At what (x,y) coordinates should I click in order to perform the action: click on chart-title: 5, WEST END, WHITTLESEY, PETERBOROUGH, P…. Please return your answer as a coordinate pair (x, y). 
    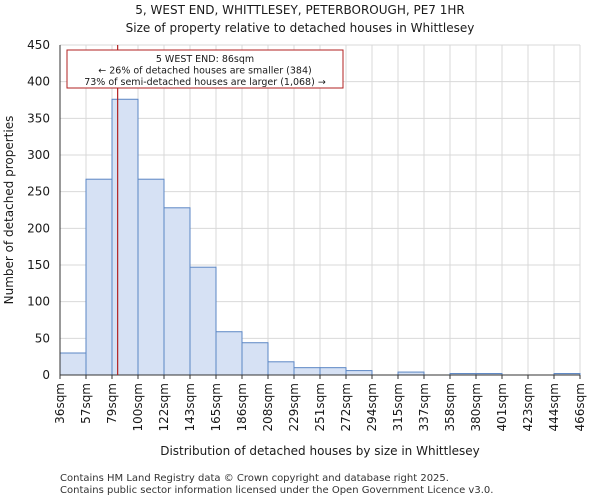
    Looking at the image, I should click on (300, 10).